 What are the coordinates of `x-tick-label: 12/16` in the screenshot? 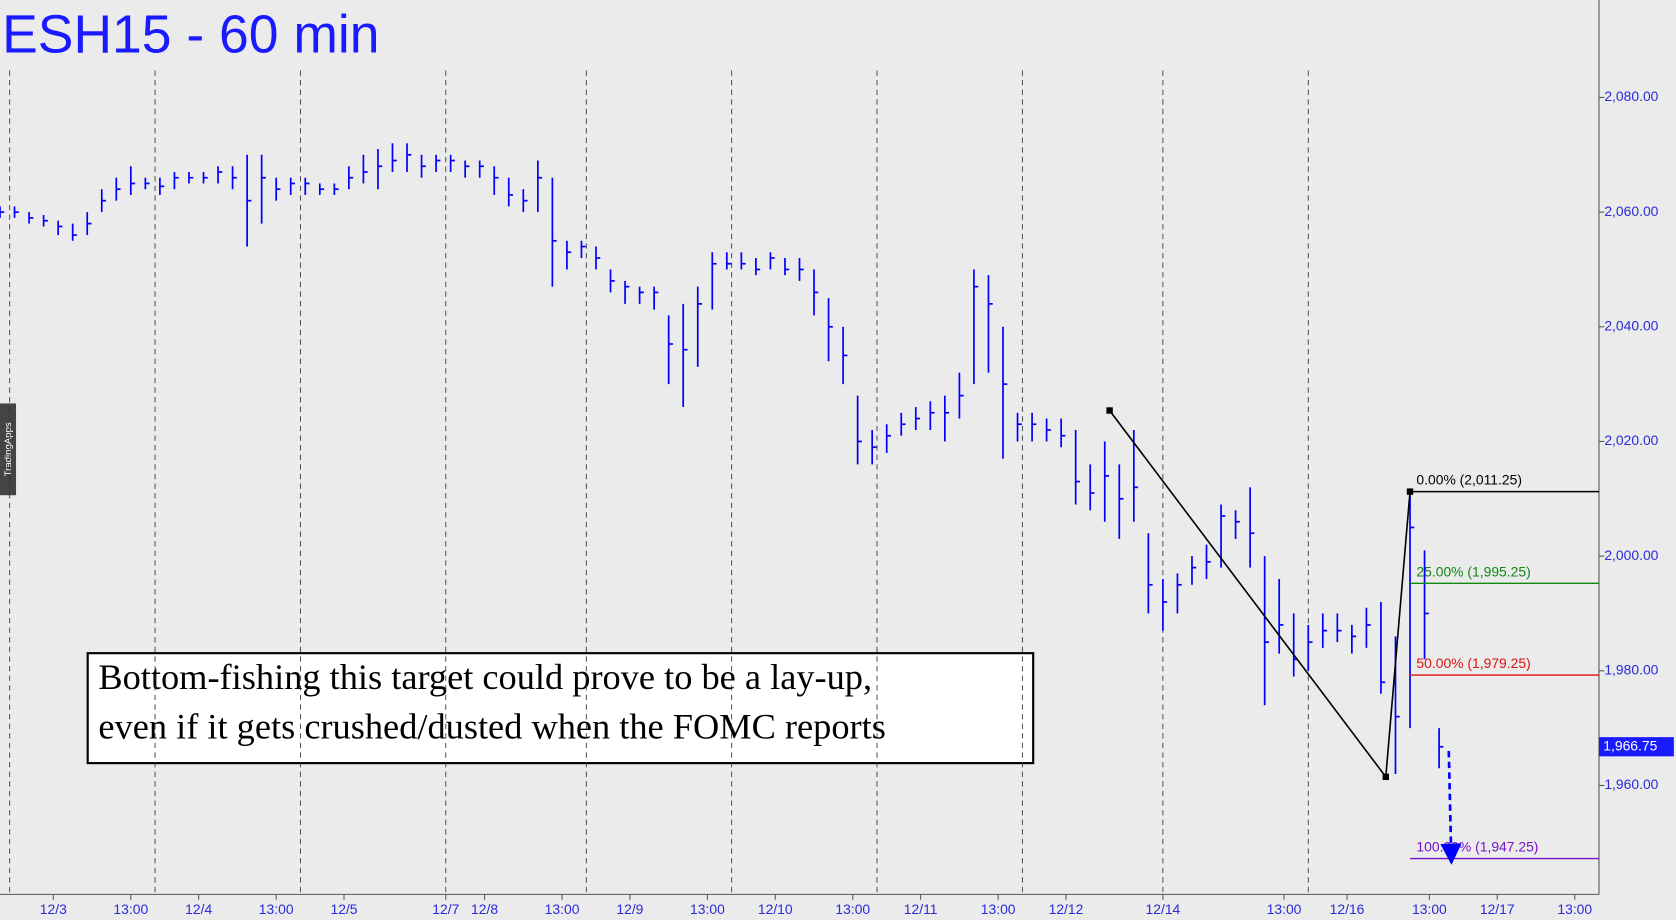 It's located at (1347, 909).